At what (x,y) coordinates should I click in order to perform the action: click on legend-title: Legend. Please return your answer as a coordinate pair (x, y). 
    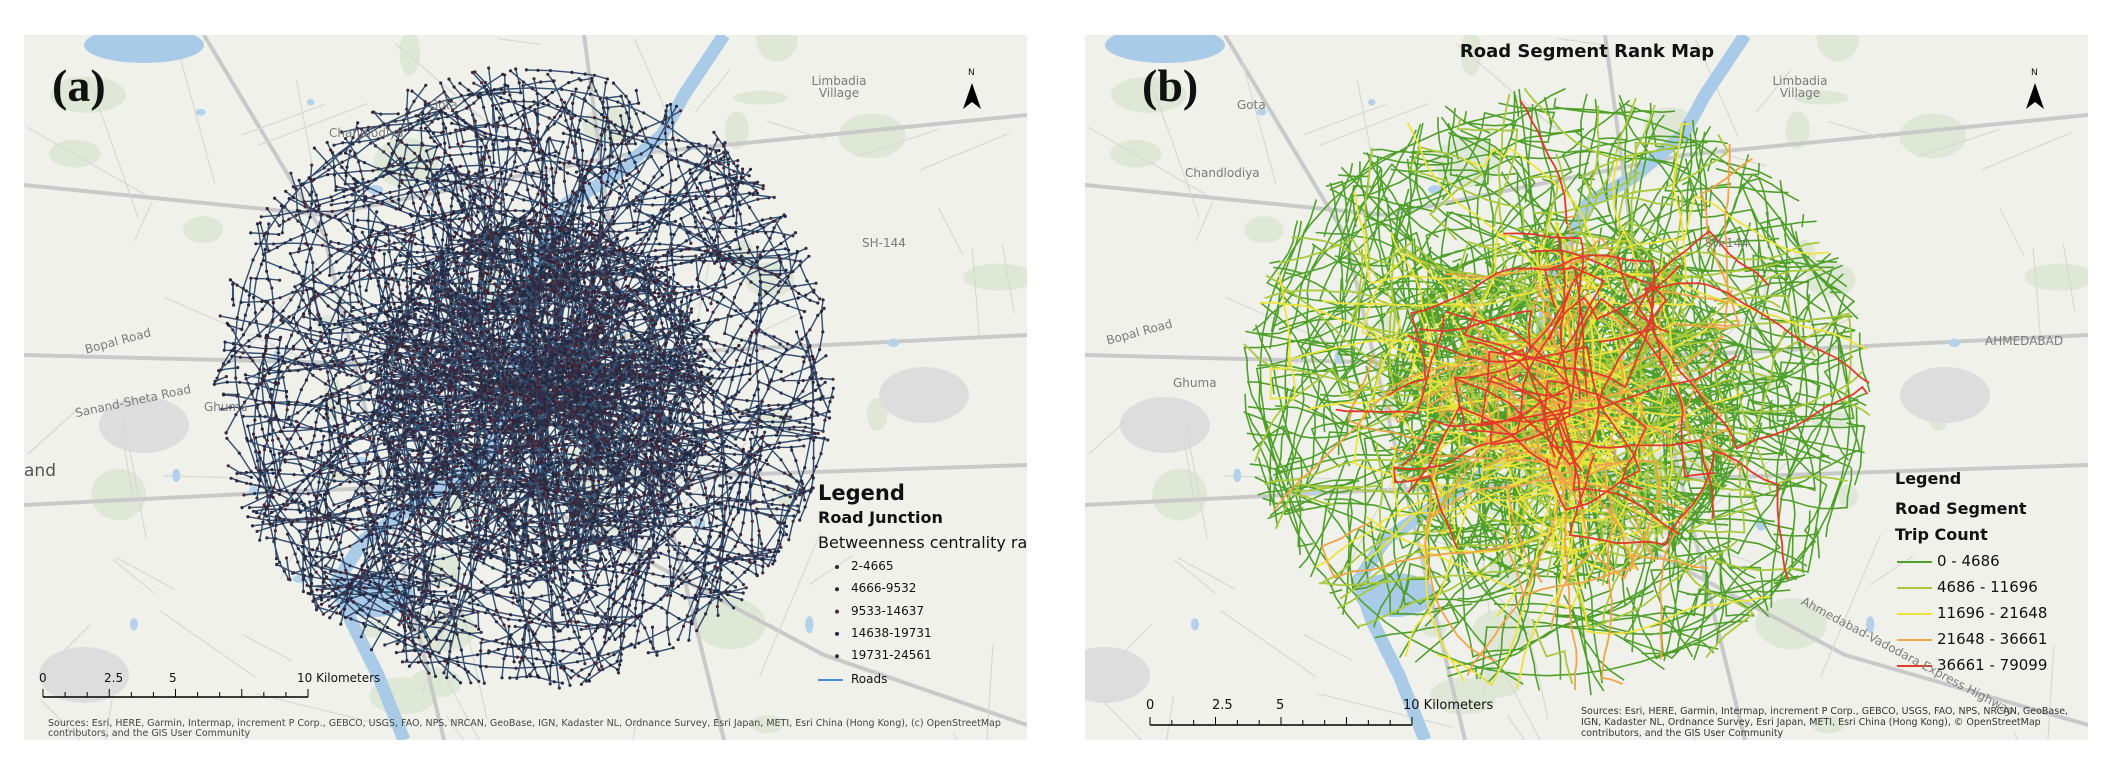
    Looking at the image, I should click on (1928, 478).